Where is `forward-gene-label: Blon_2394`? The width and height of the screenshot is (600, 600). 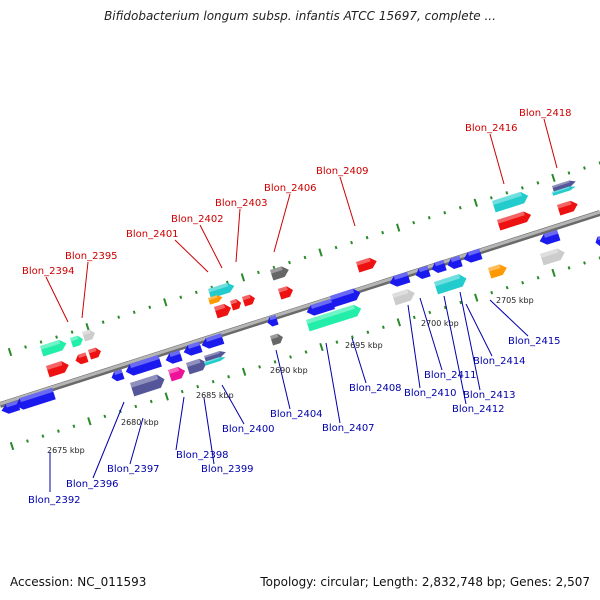
forward-gene-label: Blon_2394 is located at coordinates (48, 271).